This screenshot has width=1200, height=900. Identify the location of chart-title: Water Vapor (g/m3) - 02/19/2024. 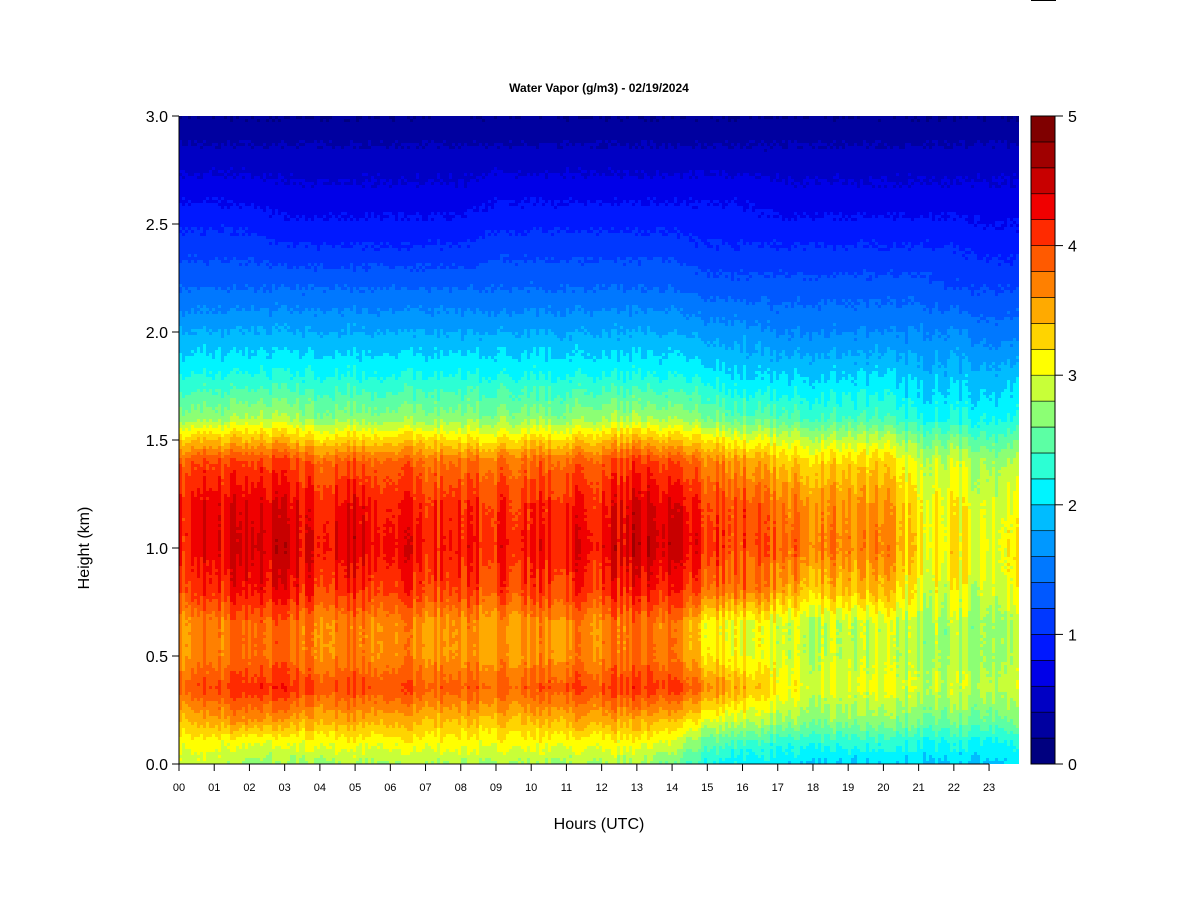
(599, 88).